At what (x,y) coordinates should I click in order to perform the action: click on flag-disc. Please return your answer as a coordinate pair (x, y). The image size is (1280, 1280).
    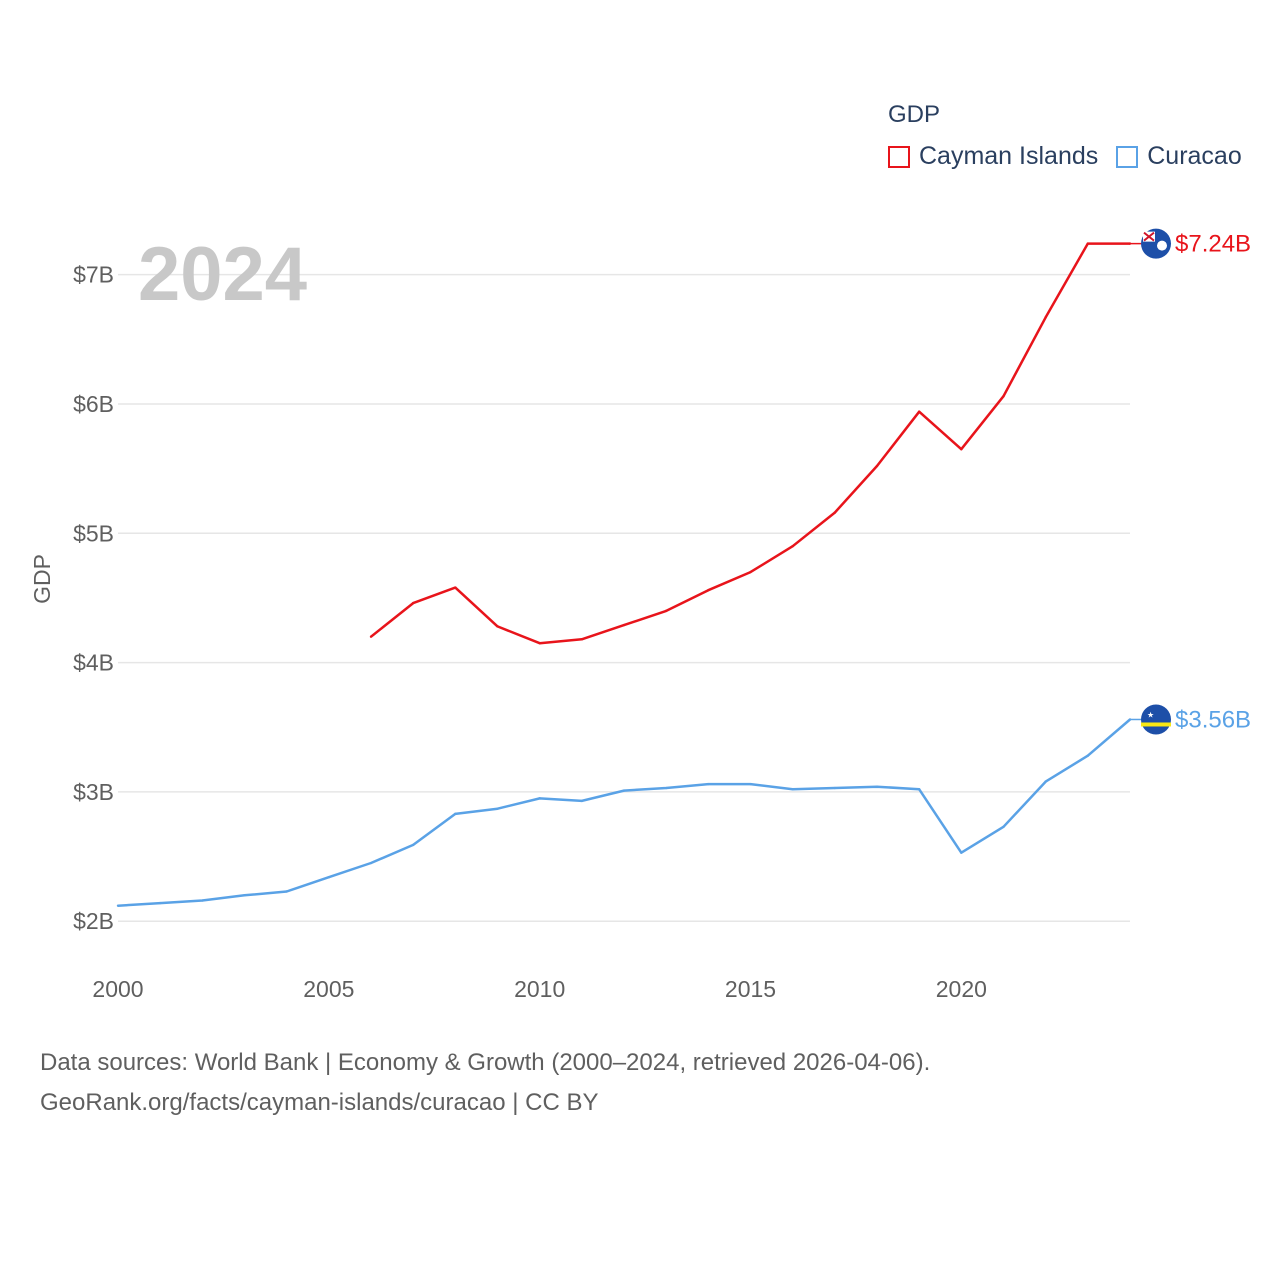
    Looking at the image, I should click on (1156, 719).